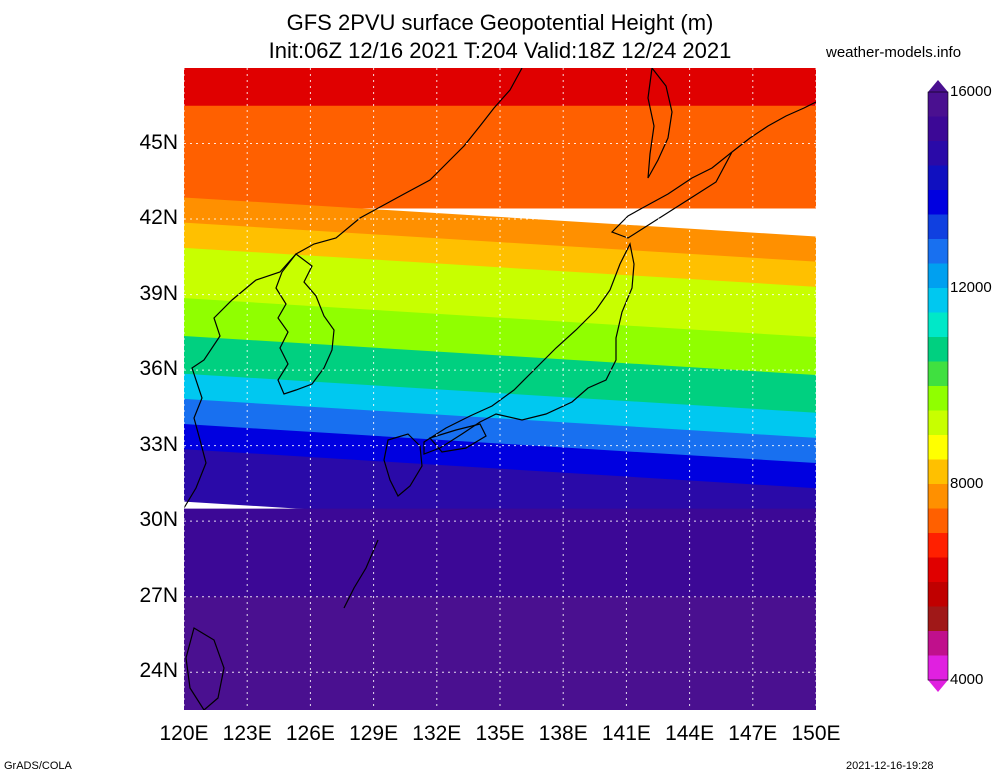  I want to click on lat-tick-label: 24N, so click(158, 671).